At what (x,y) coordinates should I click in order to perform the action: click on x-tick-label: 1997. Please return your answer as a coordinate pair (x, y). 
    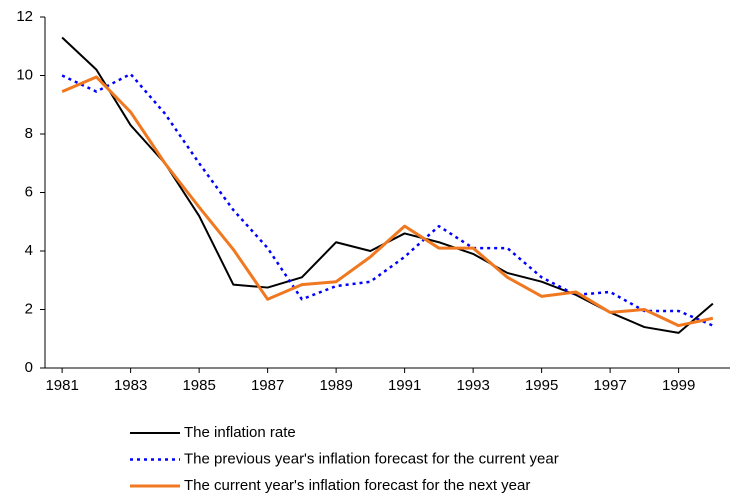
    Looking at the image, I should click on (609, 385).